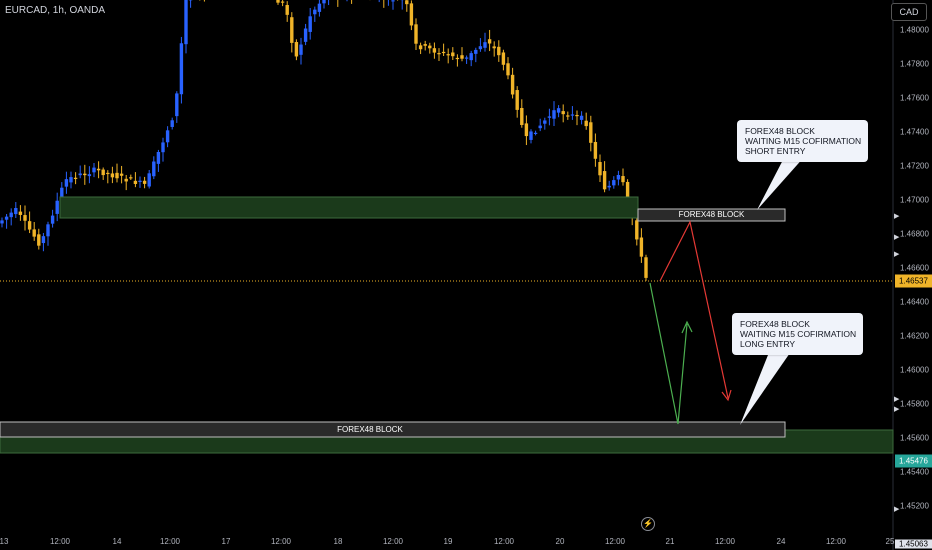 This screenshot has height=550, width=932. What do you see at coordinates (768, 344) in the screenshot?
I see `note-line: LONG ENTRY` at bounding box center [768, 344].